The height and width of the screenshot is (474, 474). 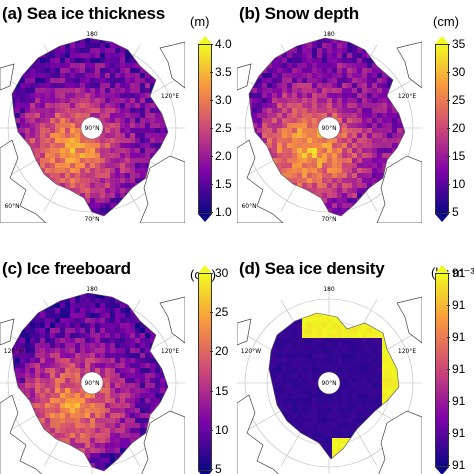 I want to click on panel-title: (c) Ice freeboard, so click(x=66, y=268).